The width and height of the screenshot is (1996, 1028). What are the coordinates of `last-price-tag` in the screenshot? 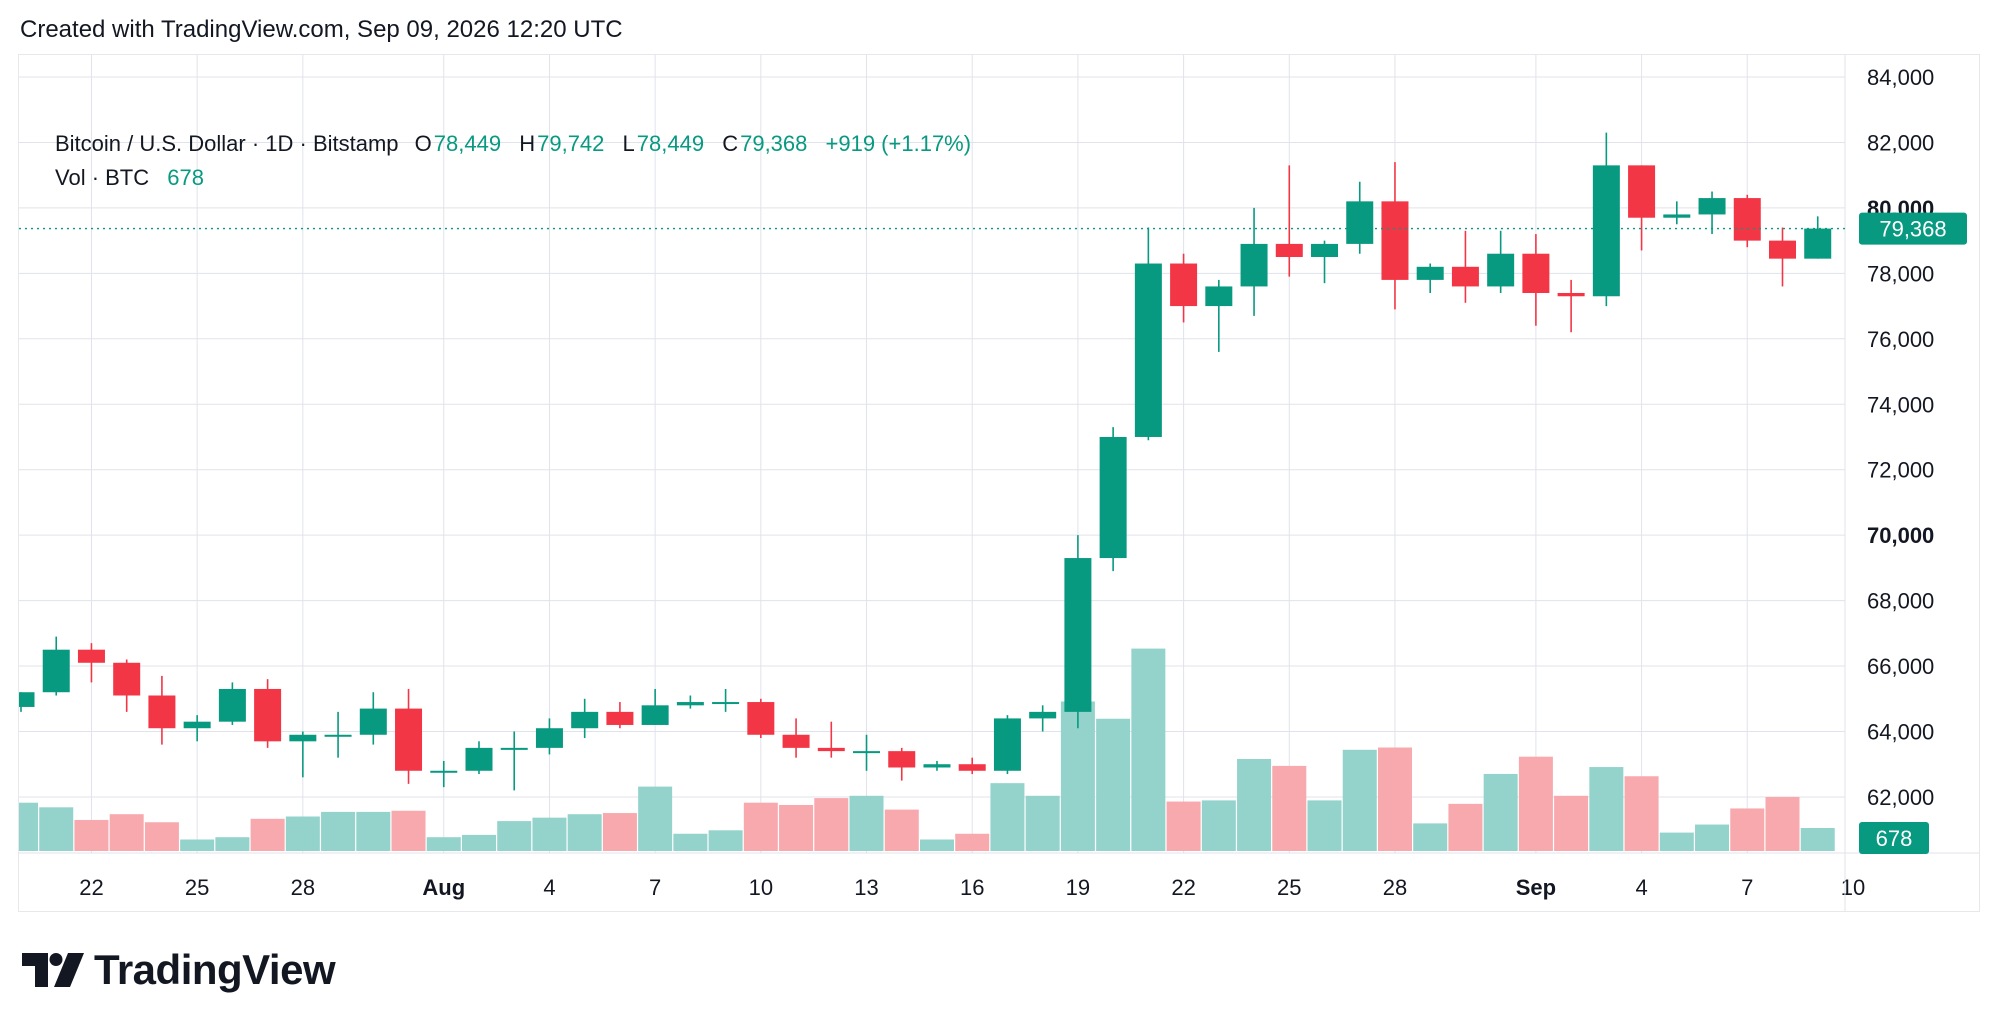 It's located at (1913, 228).